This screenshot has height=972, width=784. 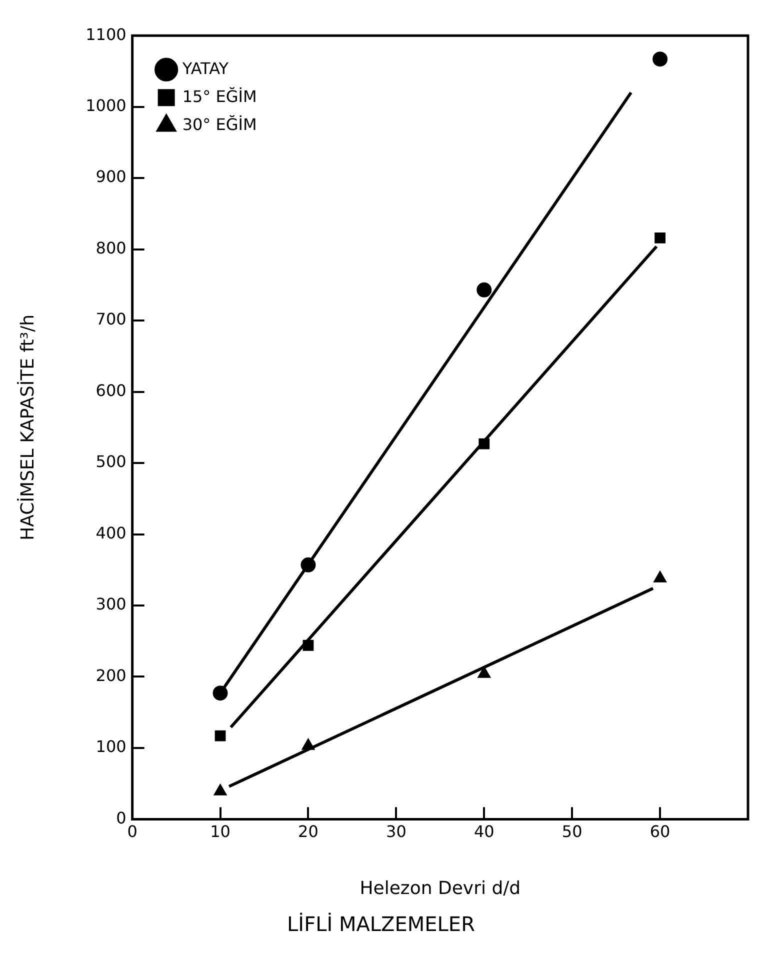 I want to click on legend-label: YATAY, so click(x=205, y=68).